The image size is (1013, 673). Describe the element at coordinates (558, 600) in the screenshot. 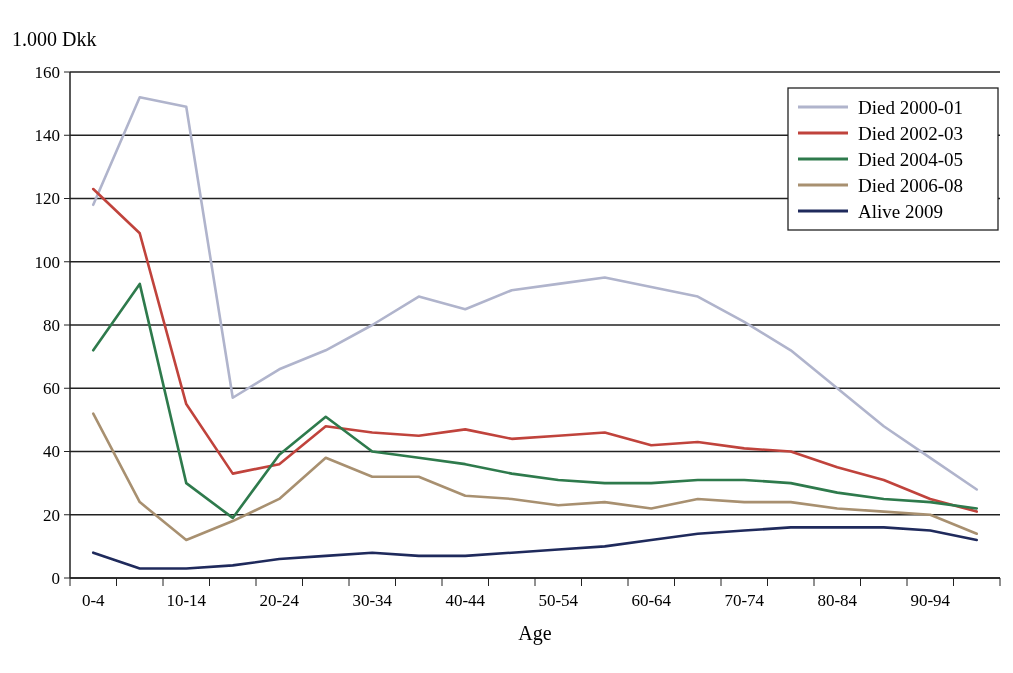

I see `x-tick-label: 50-54` at that location.